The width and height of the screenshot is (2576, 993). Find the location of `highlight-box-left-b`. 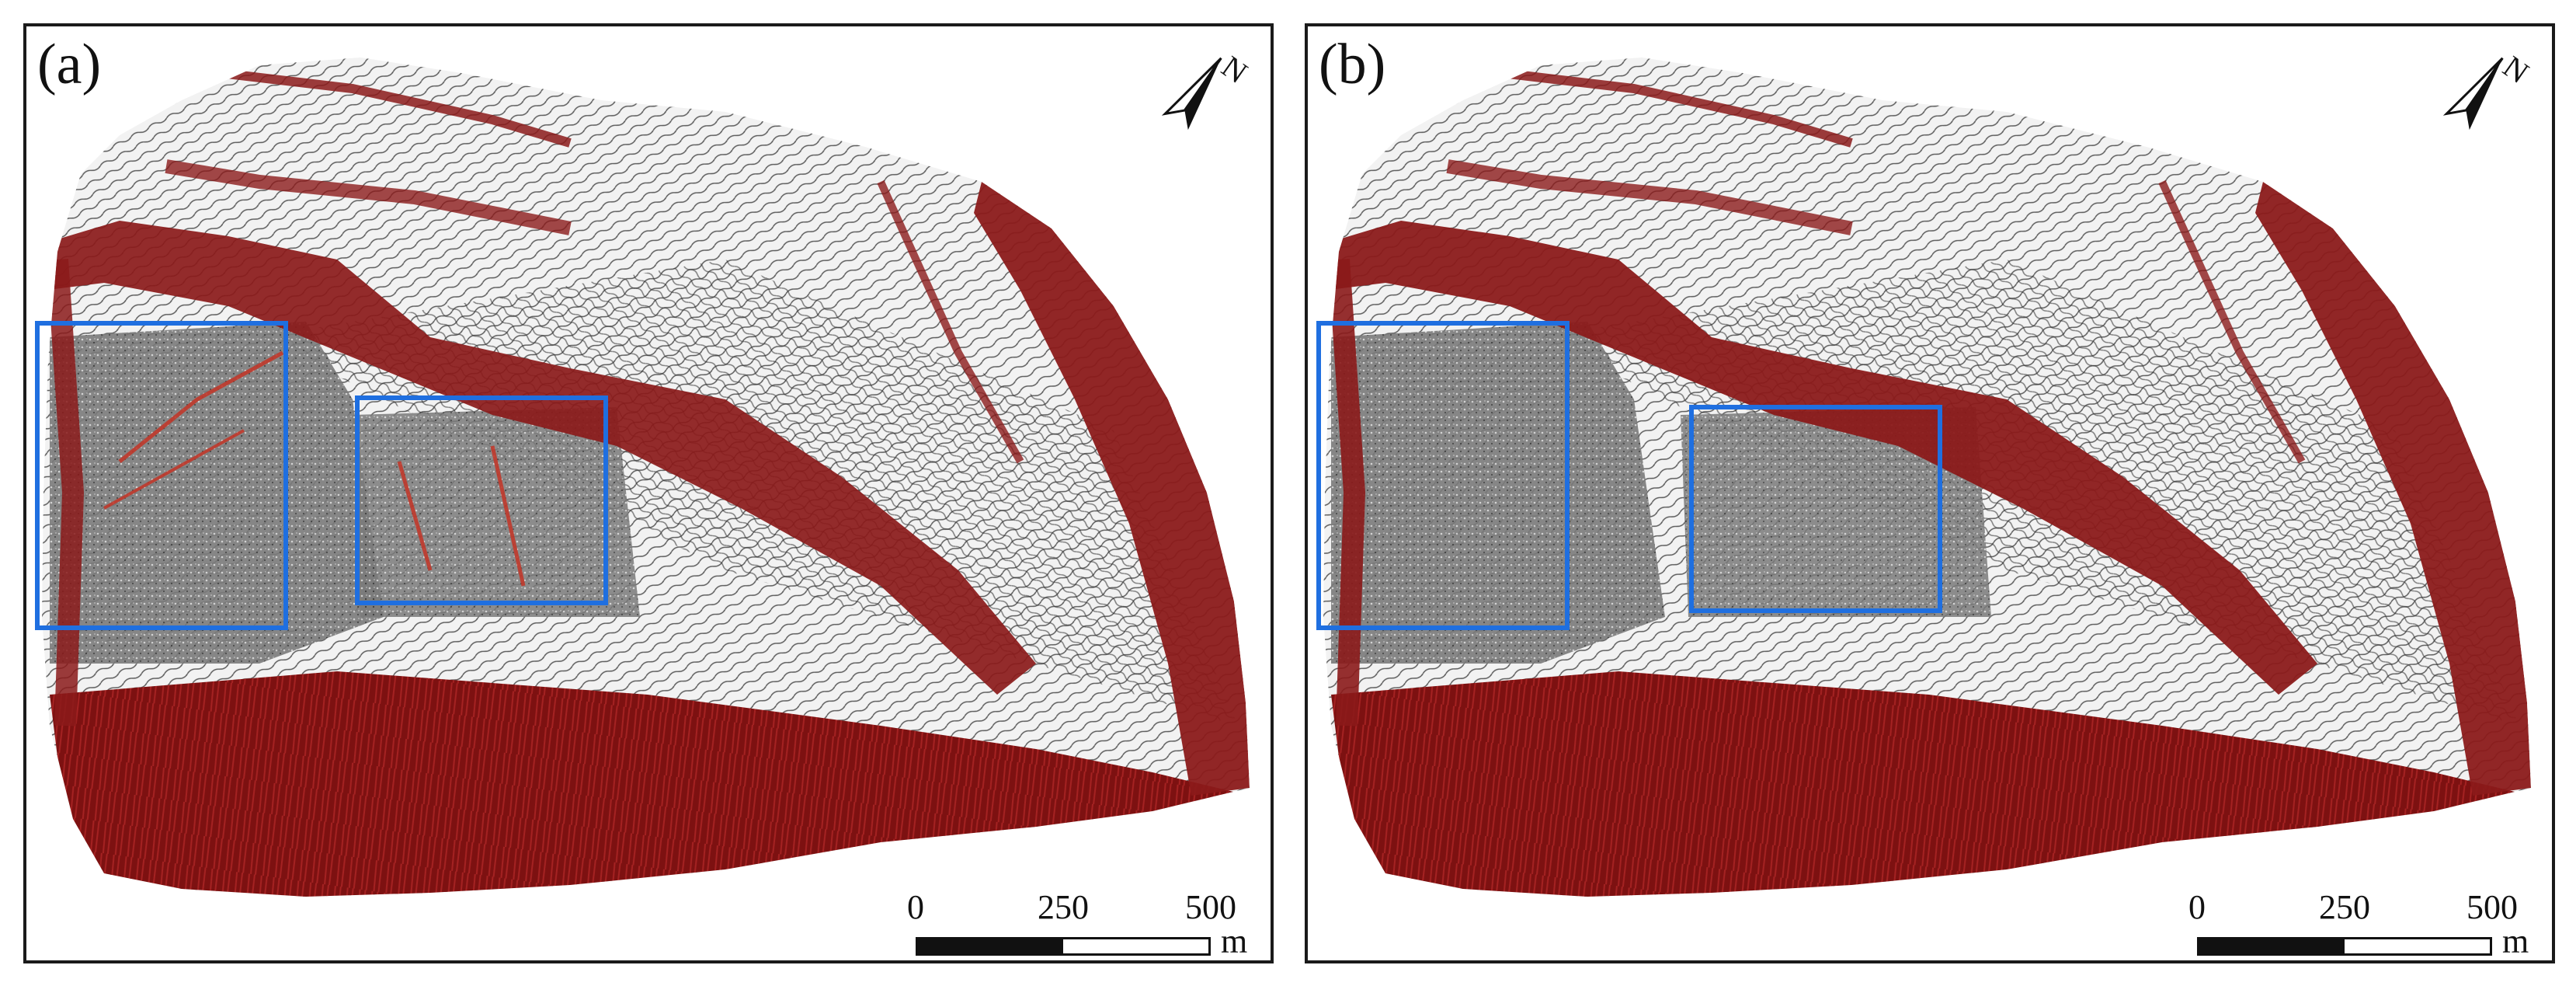

highlight-box-left-b is located at coordinates (1443, 475).